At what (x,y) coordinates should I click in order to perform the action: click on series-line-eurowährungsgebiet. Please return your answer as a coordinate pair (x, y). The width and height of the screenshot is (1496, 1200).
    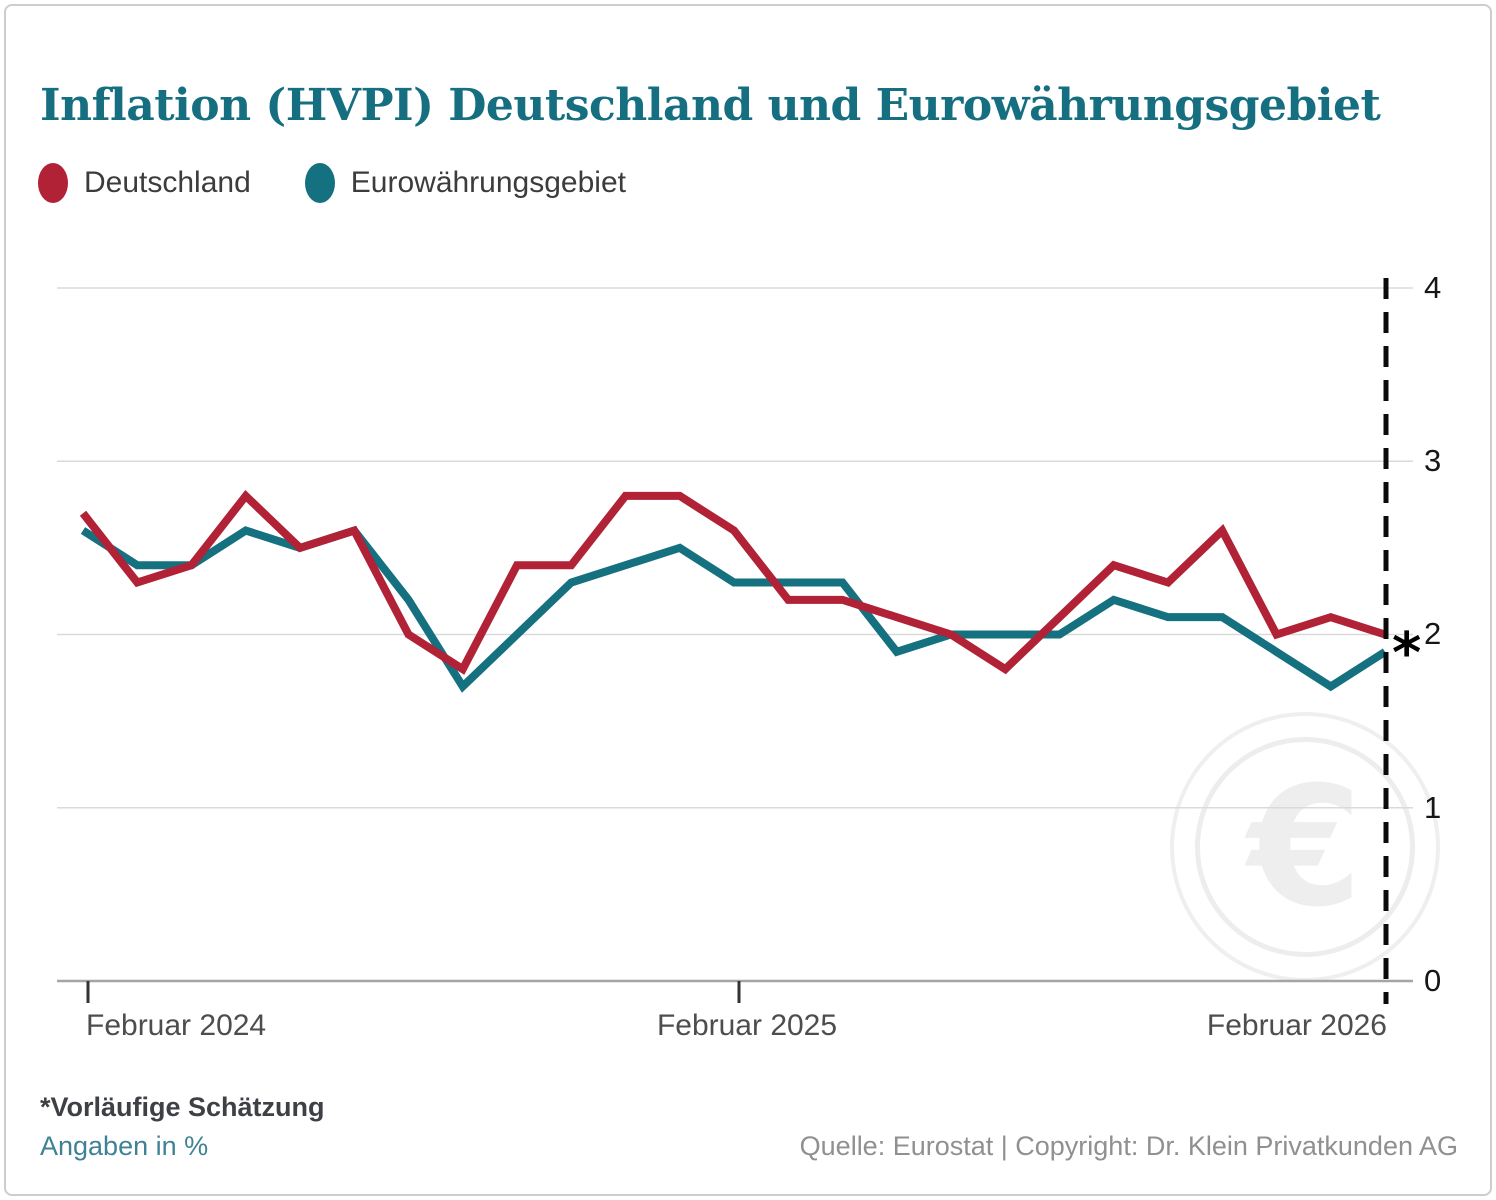
    Looking at the image, I should click on (734, 609).